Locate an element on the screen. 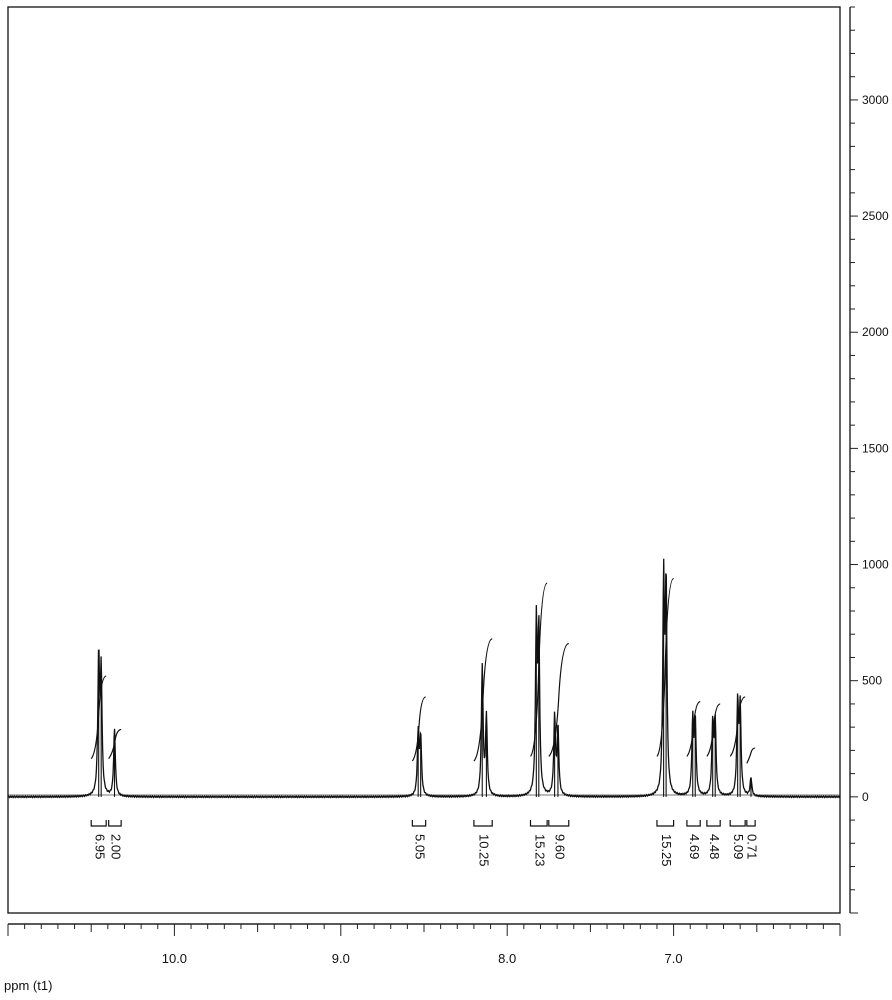 This screenshot has width=892, height=1000. integral-value: 10.25 is located at coordinates (484, 850).